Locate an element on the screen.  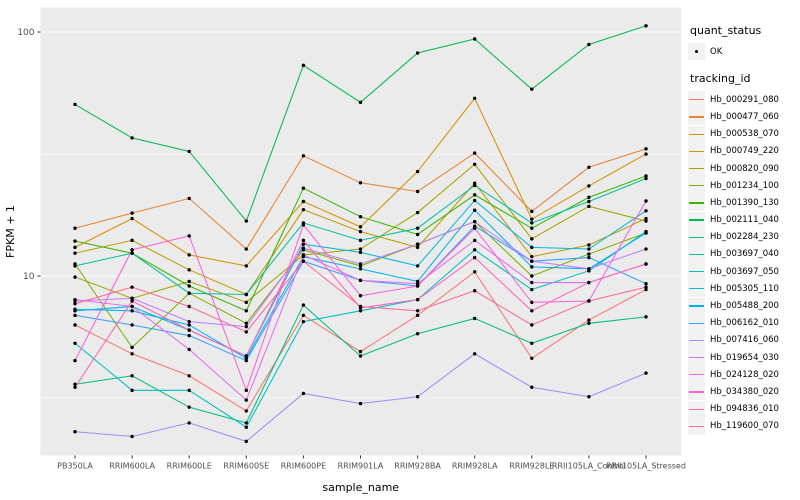
legend-item-label: Hb_003697_050 is located at coordinates (744, 271).